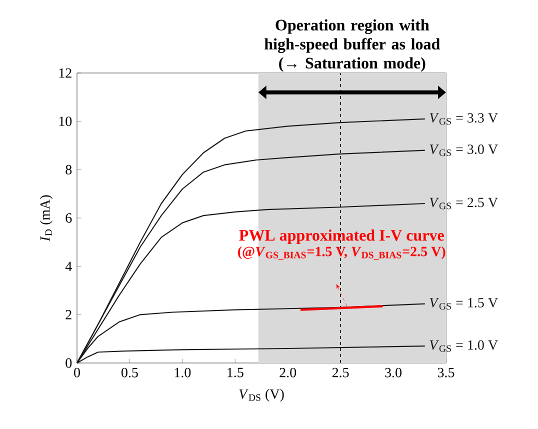 The width and height of the screenshot is (538, 429). I want to click on x-axis-title: V$_{DS}$ (V), so click(261, 395).